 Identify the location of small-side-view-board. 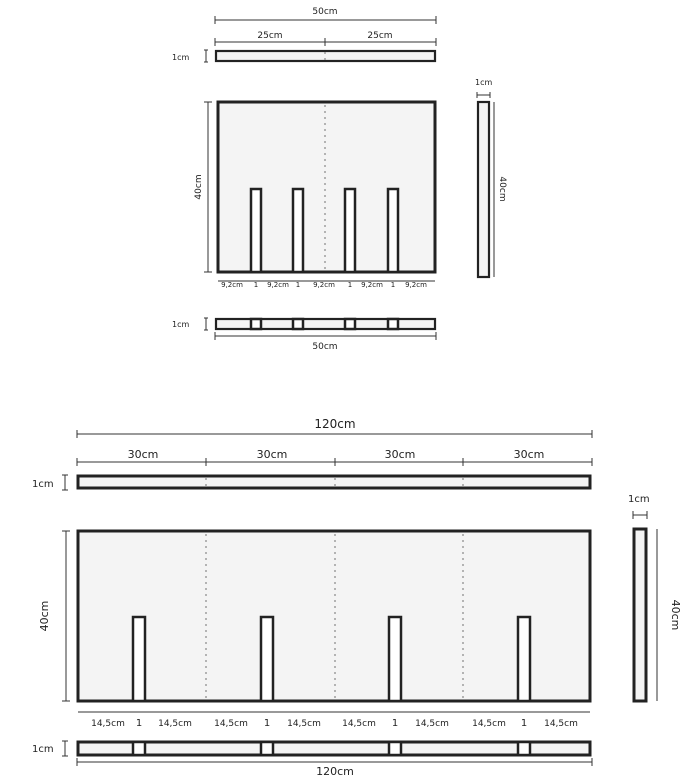
(483, 189).